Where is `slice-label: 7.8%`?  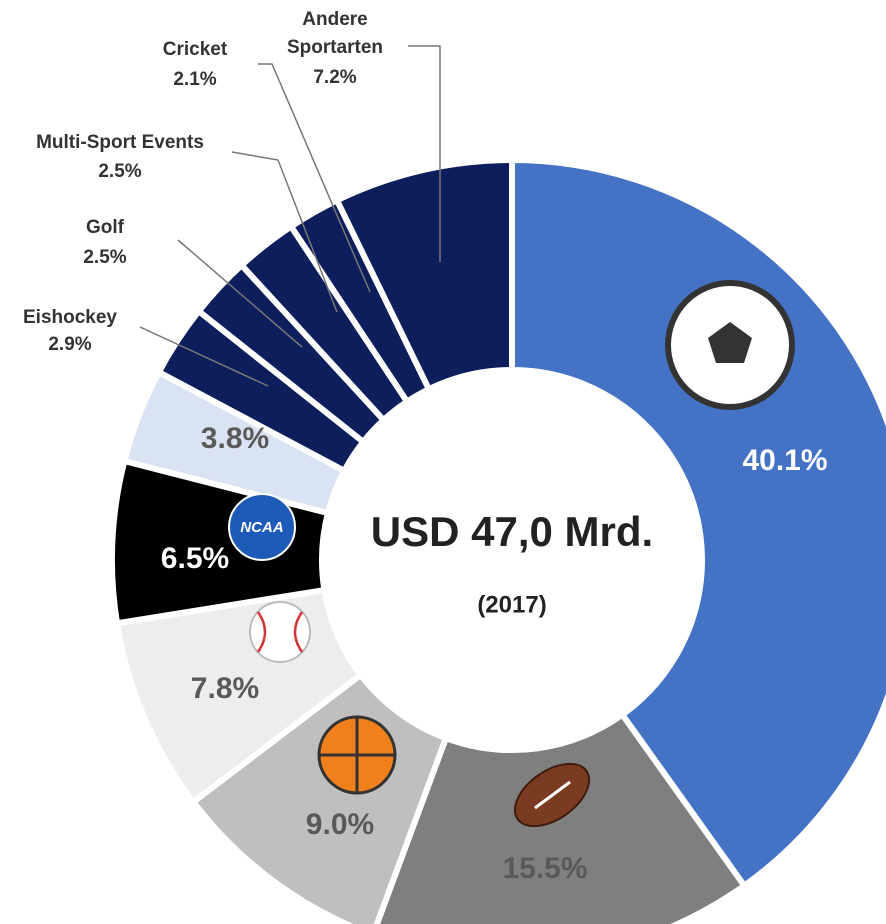 slice-label: 7.8% is located at coordinates (225, 688).